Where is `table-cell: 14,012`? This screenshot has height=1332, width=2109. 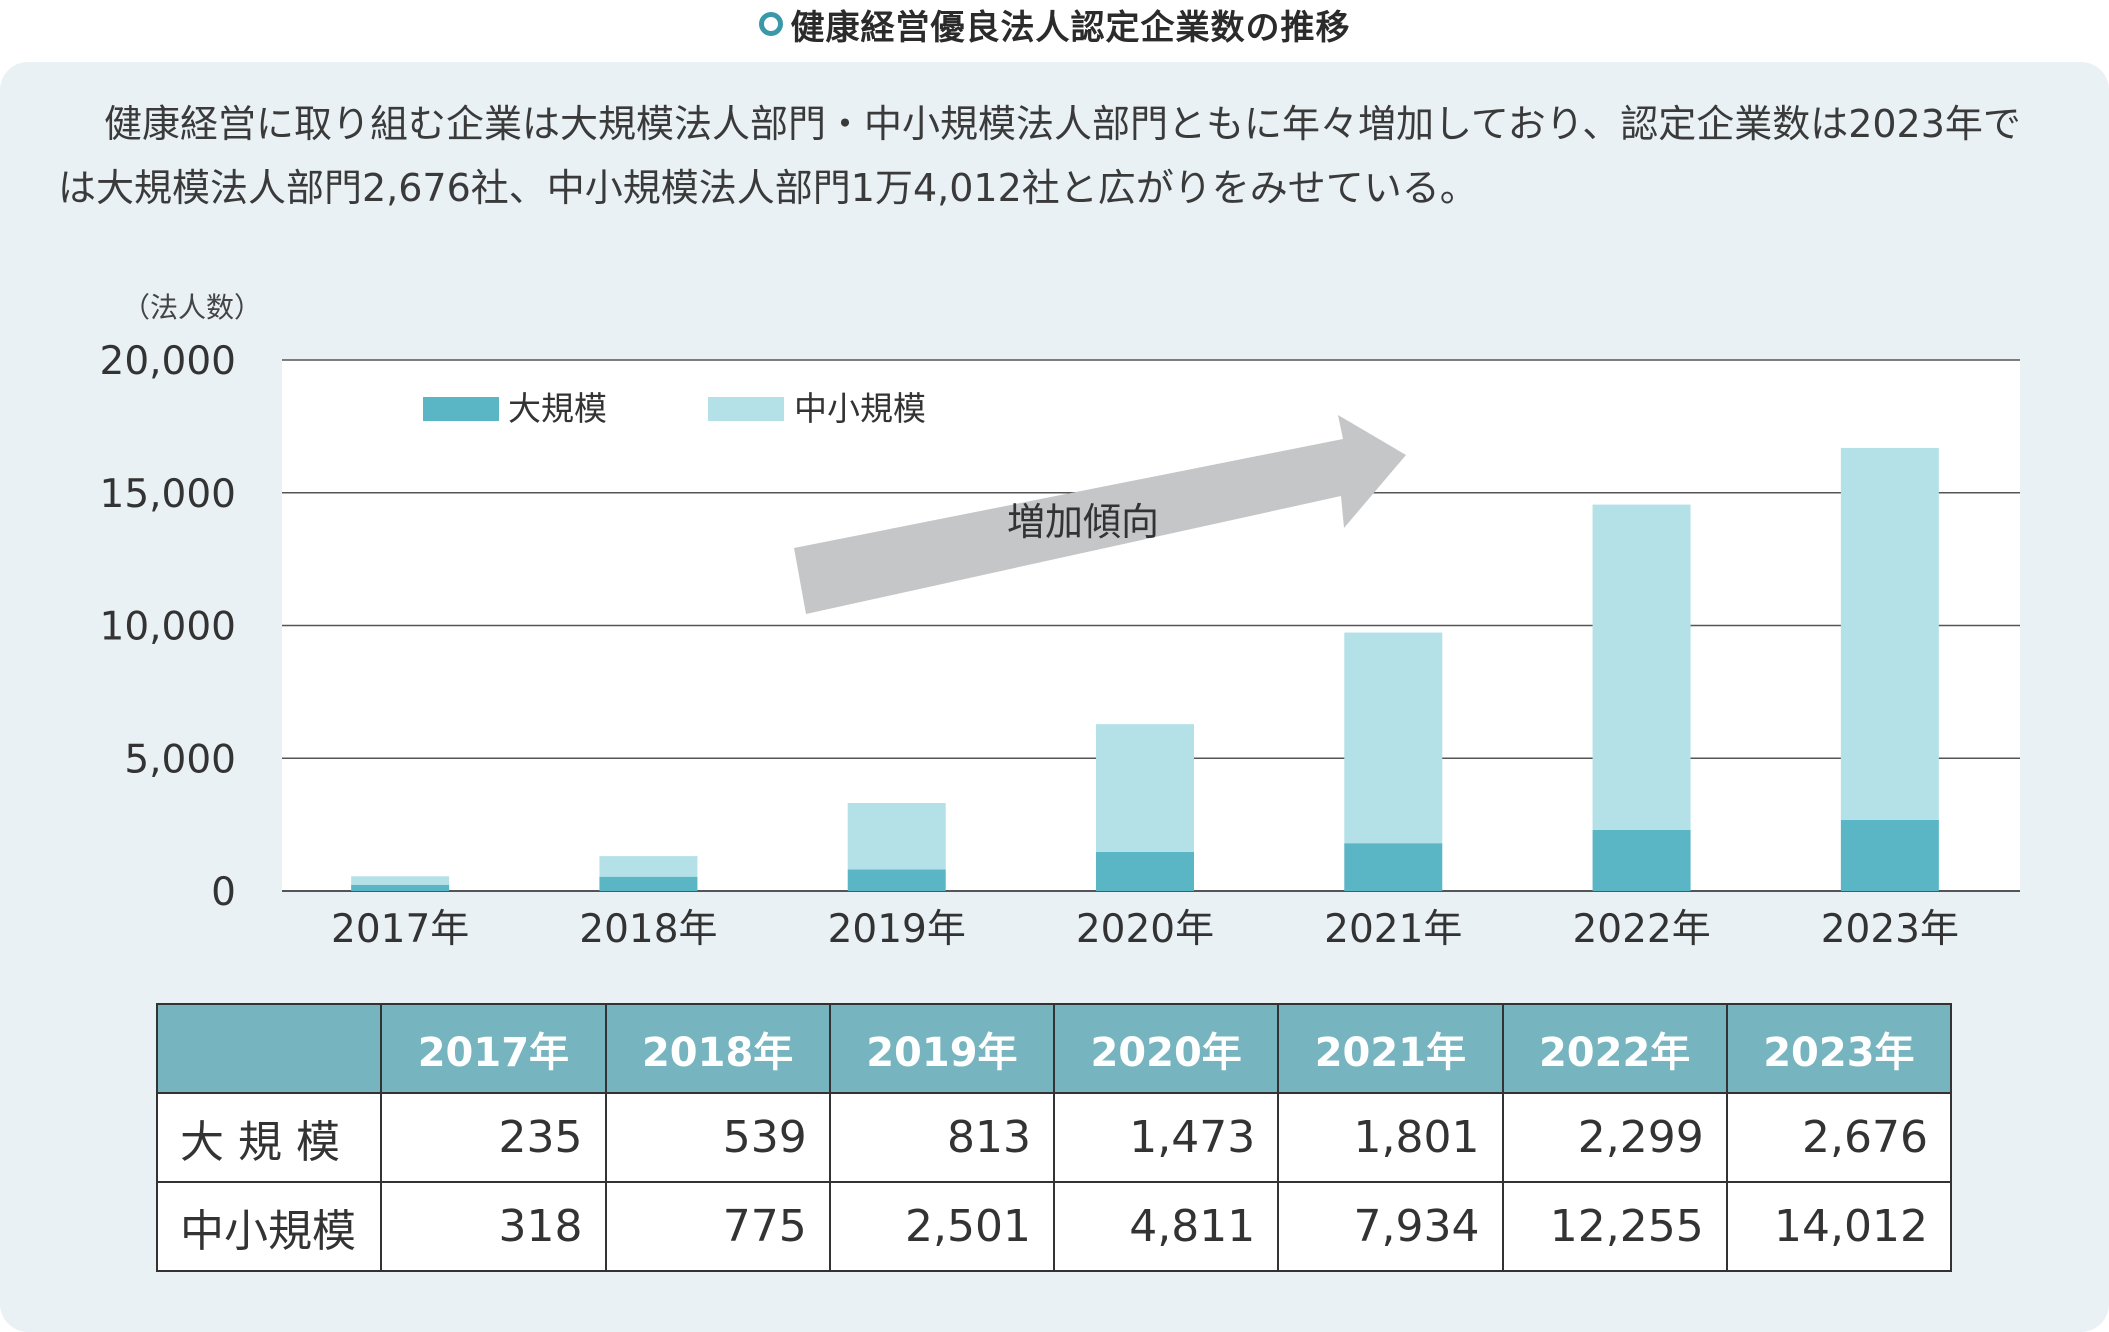
table-cell: 14,012 is located at coordinates (1839, 1226).